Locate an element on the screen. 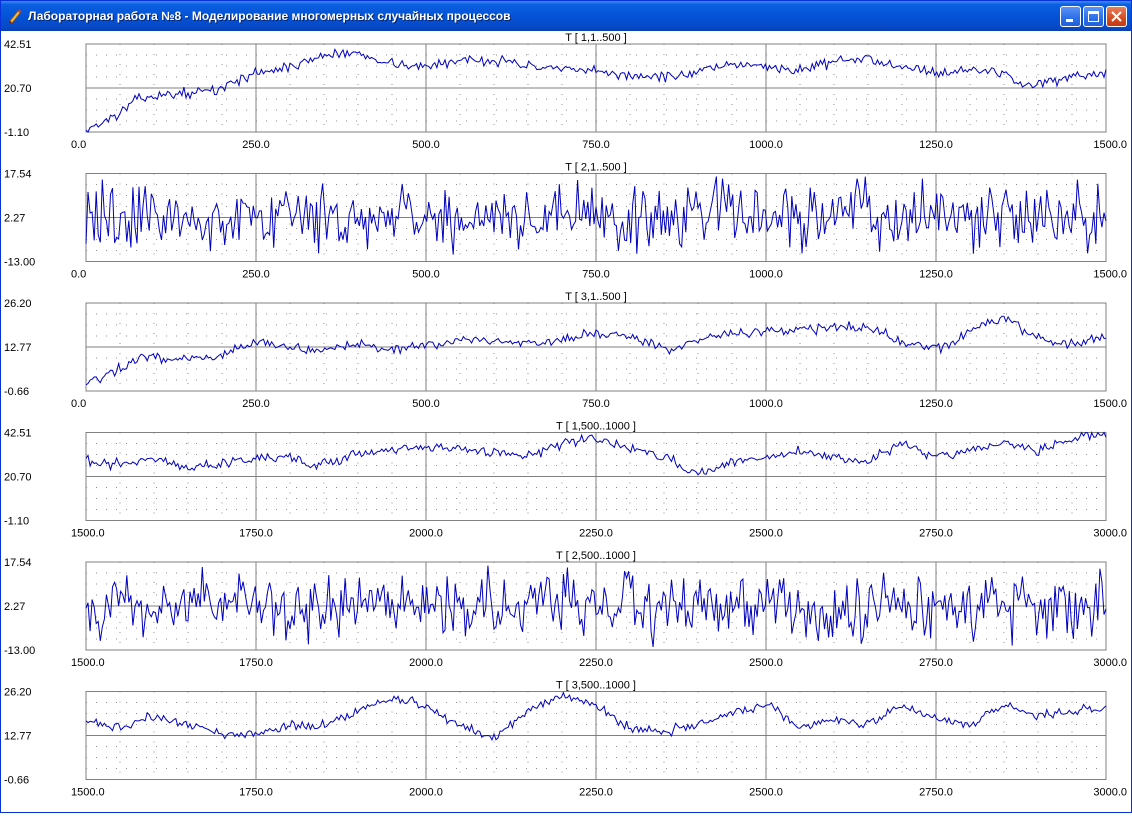 The height and width of the screenshot is (816, 1132). chart-title: T [ 2,1..500 ] is located at coordinates (596, 168).